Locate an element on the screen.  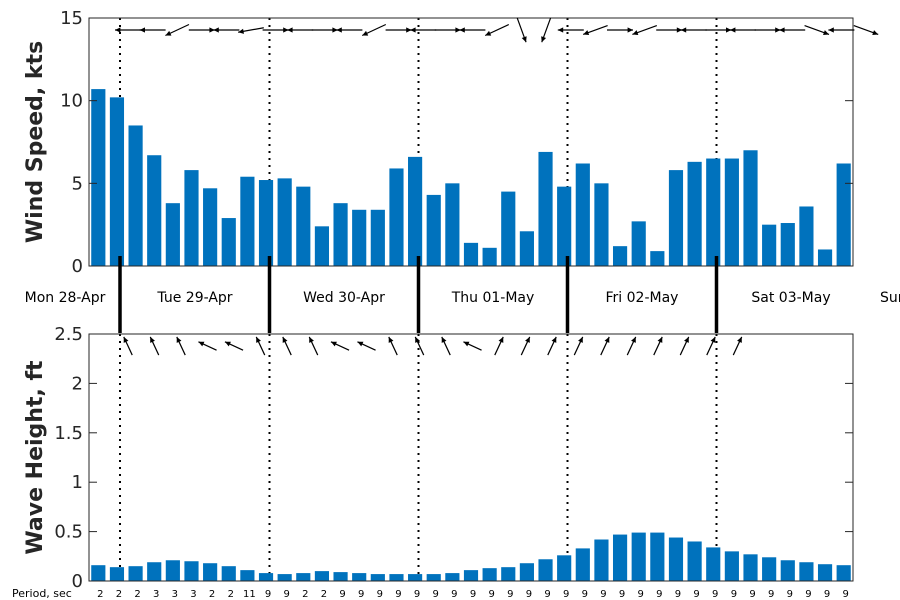
period-label: Period, sec is located at coordinates (42, 593).